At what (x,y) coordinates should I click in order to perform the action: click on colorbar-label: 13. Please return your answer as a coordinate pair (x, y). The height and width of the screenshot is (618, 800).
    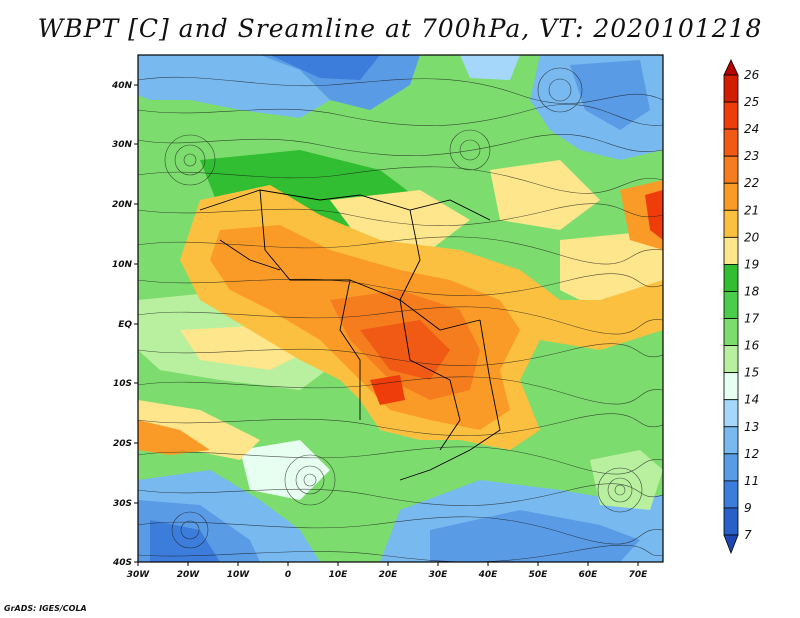
    Looking at the image, I should click on (751, 427).